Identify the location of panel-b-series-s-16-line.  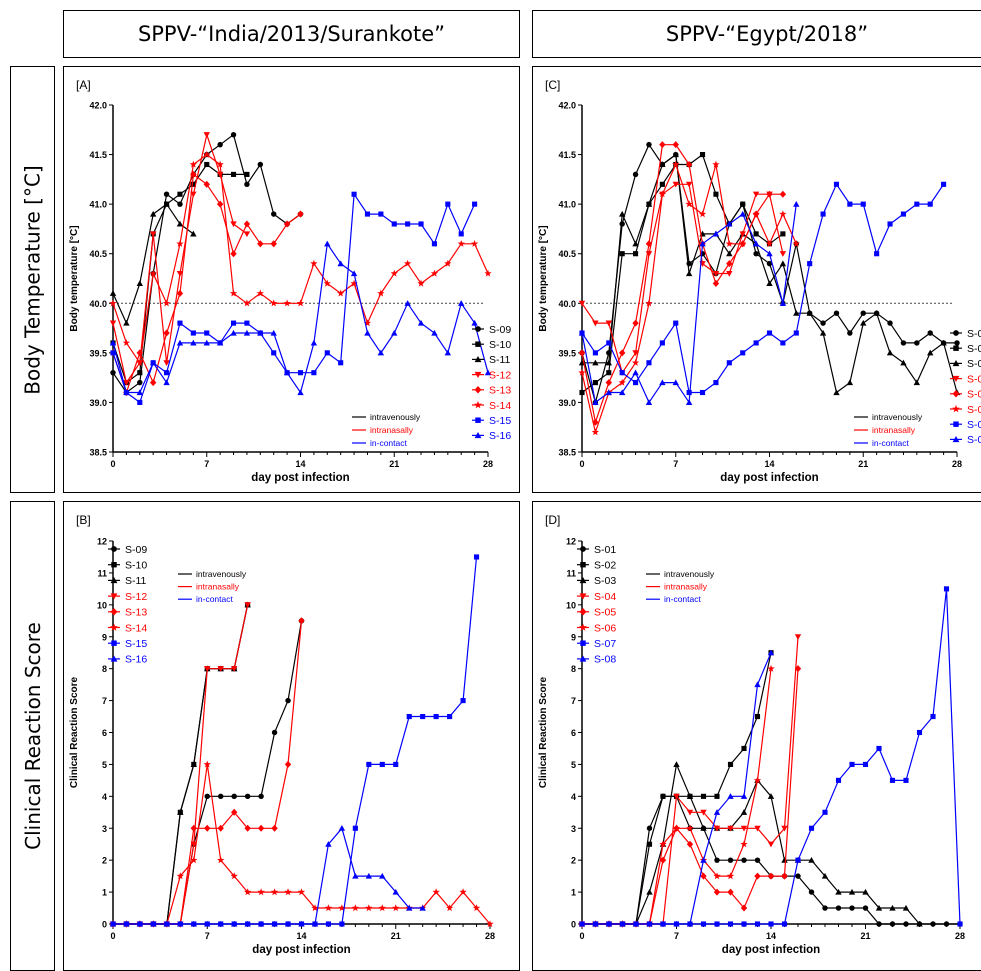
(268, 876).